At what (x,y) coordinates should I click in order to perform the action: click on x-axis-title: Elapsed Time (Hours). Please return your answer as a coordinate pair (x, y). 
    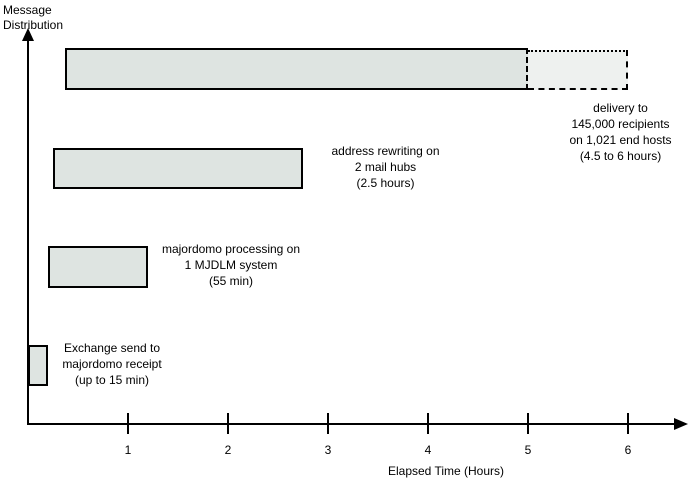
    Looking at the image, I should click on (446, 471).